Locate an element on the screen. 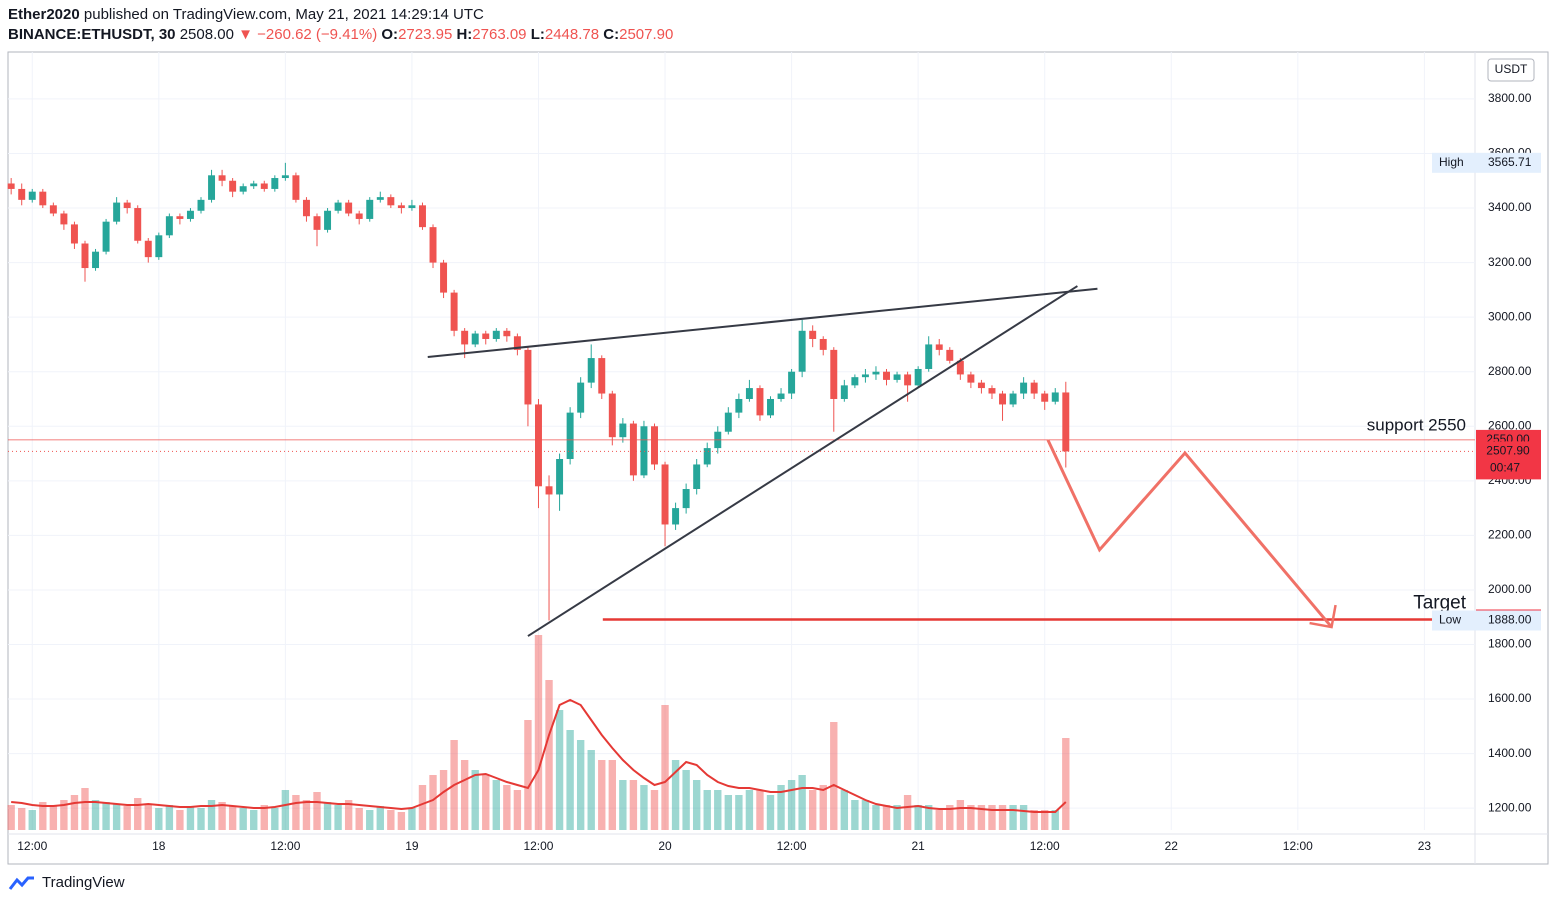  y-tick-label: 2800.00 is located at coordinates (1510, 371).